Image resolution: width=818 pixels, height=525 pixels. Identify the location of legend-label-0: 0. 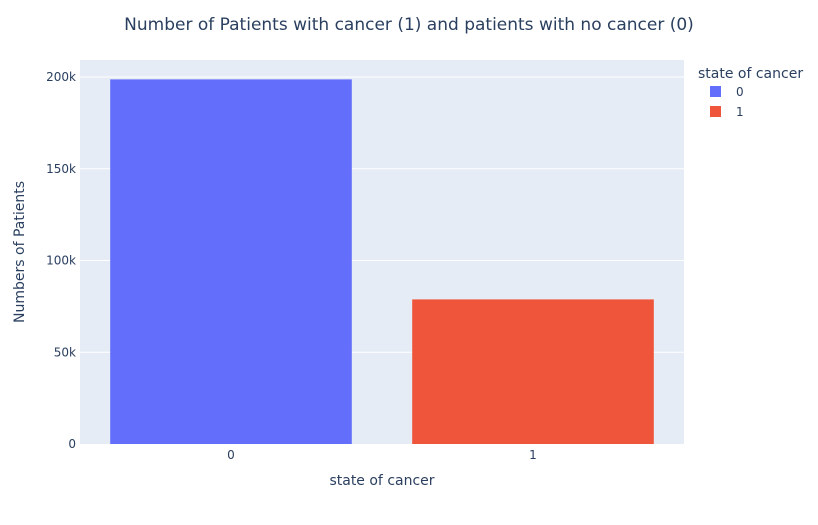
(740, 92).